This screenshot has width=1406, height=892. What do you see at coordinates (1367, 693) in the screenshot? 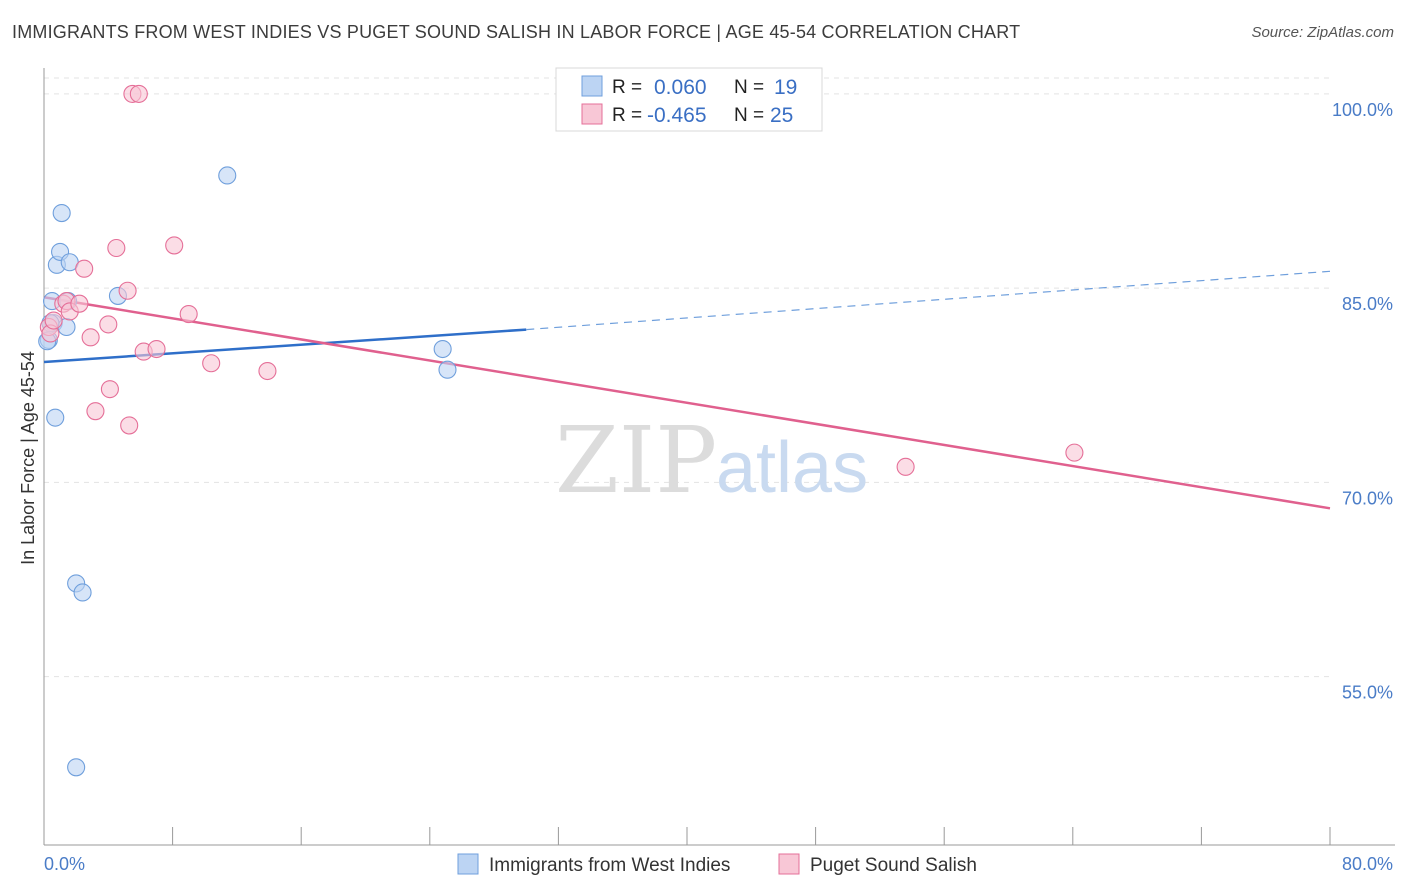
I see `y-tick-label: 55.0%` at bounding box center [1367, 693].